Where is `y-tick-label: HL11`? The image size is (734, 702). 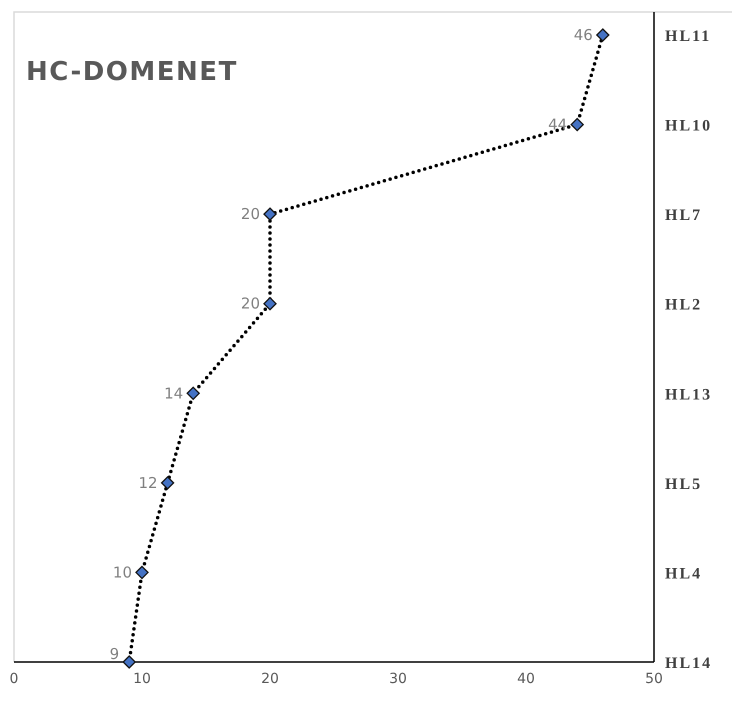 y-tick-label: HL11 is located at coordinates (688, 36).